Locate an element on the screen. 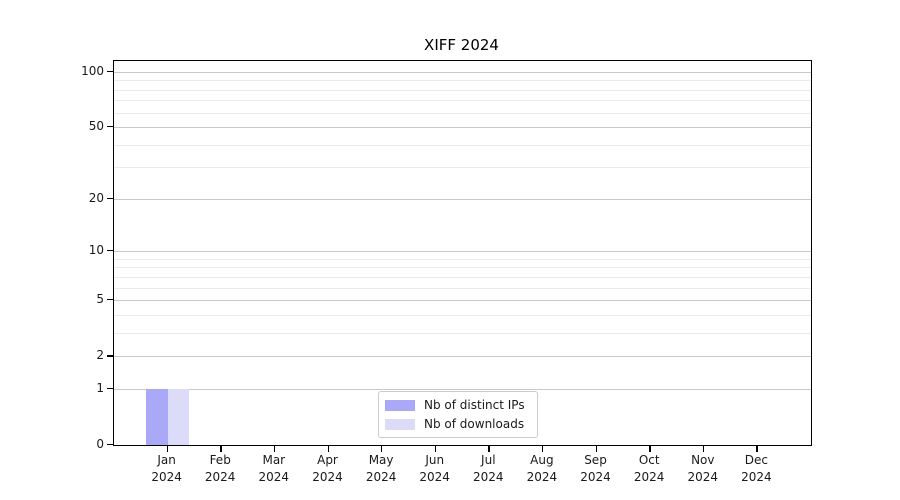  y-tick-label: 100 is located at coordinates (92, 70).